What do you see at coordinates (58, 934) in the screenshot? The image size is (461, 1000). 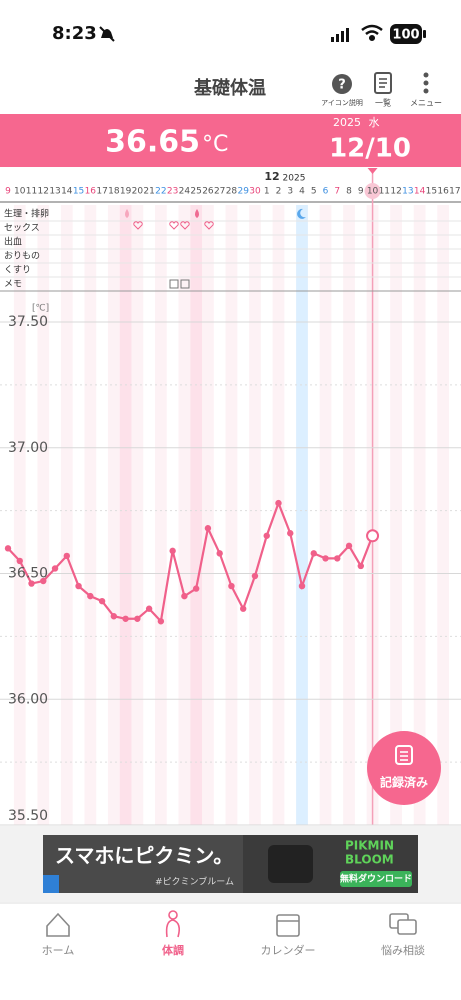 I see `nav-item: ホーム` at bounding box center [58, 934].